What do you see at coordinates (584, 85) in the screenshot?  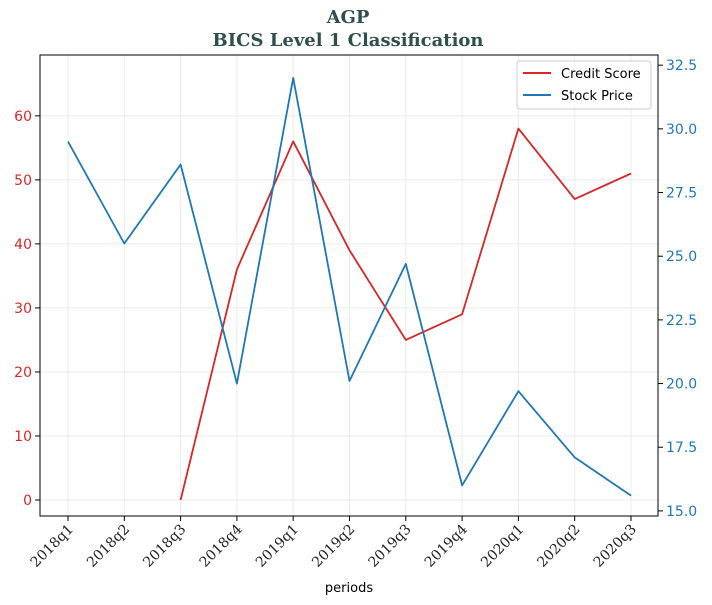 I see `legend: Credit Score Stock Price` at bounding box center [584, 85].